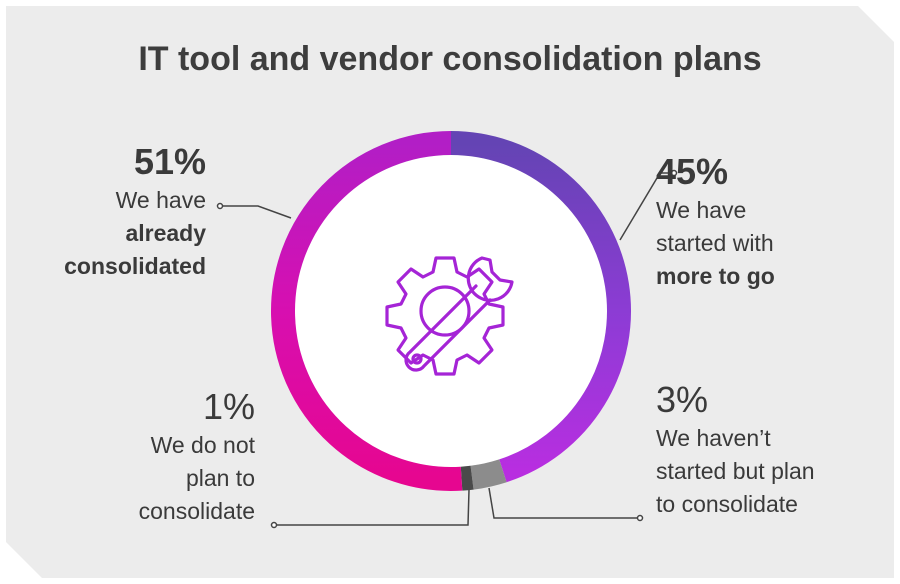 Image resolution: width=900 pixels, height=584 pixels. What do you see at coordinates (467, 478) in the screenshot?
I see `slice-no-plan` at bounding box center [467, 478].